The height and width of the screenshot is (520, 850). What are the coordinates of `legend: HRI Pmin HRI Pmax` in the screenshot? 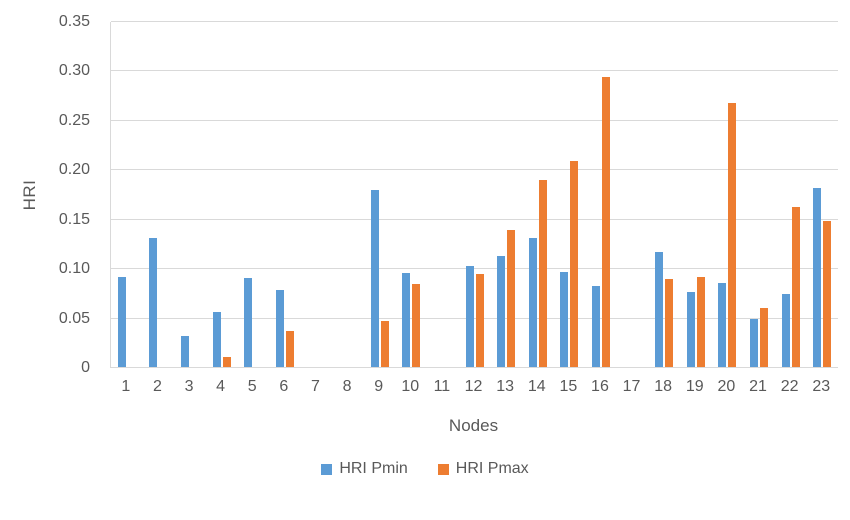 It's located at (425, 469).